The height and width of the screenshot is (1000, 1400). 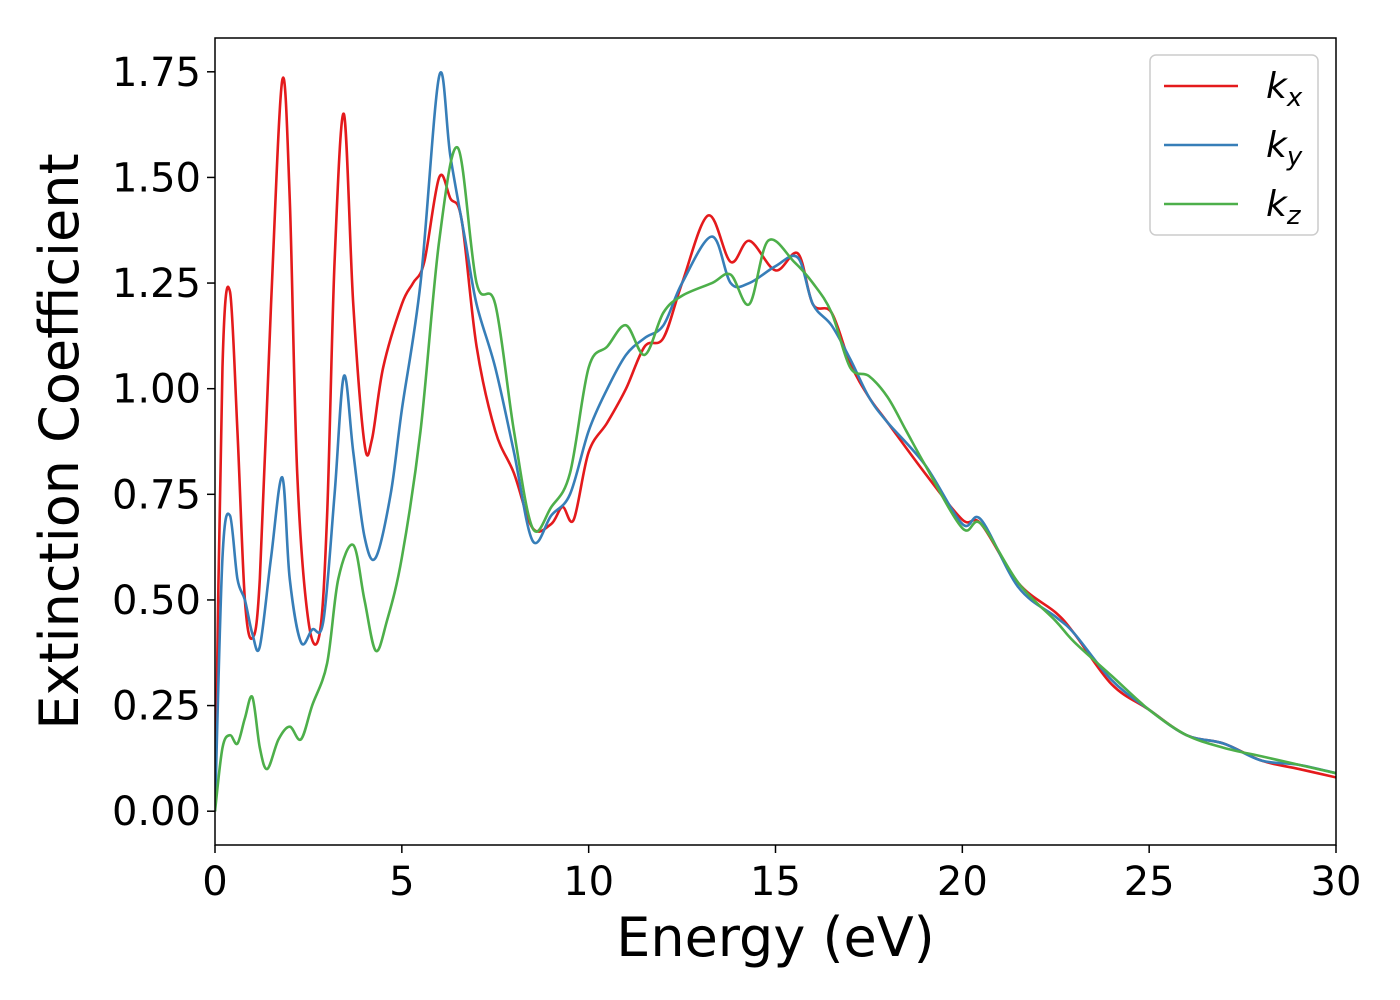 I want to click on x-tick-label: 0, so click(x=214, y=882).